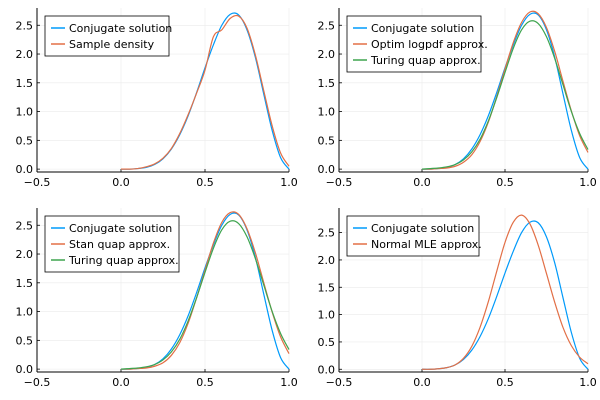 The width and height of the screenshot is (600, 400). Describe the element at coordinates (119, 244) in the screenshot. I see `legend-label-2: Stan quap approx.` at that location.